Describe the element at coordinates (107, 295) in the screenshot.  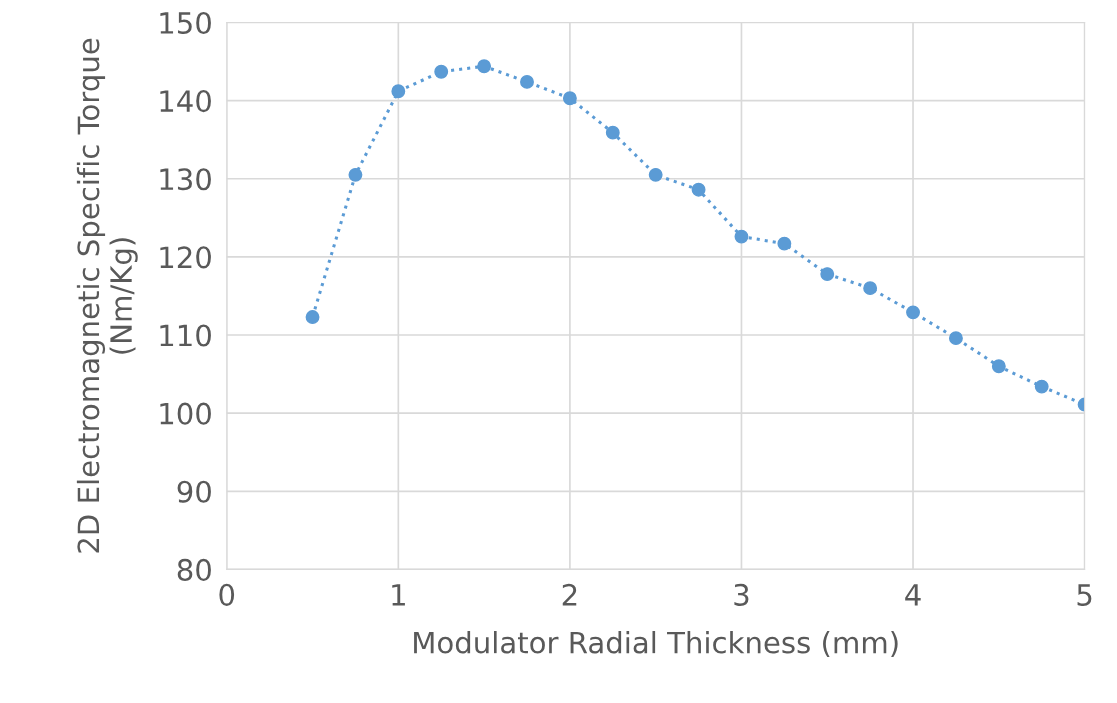
I see `y-axis-title: 2D Electromagnetic Specific Torque (Nm/Kg)` at that location.